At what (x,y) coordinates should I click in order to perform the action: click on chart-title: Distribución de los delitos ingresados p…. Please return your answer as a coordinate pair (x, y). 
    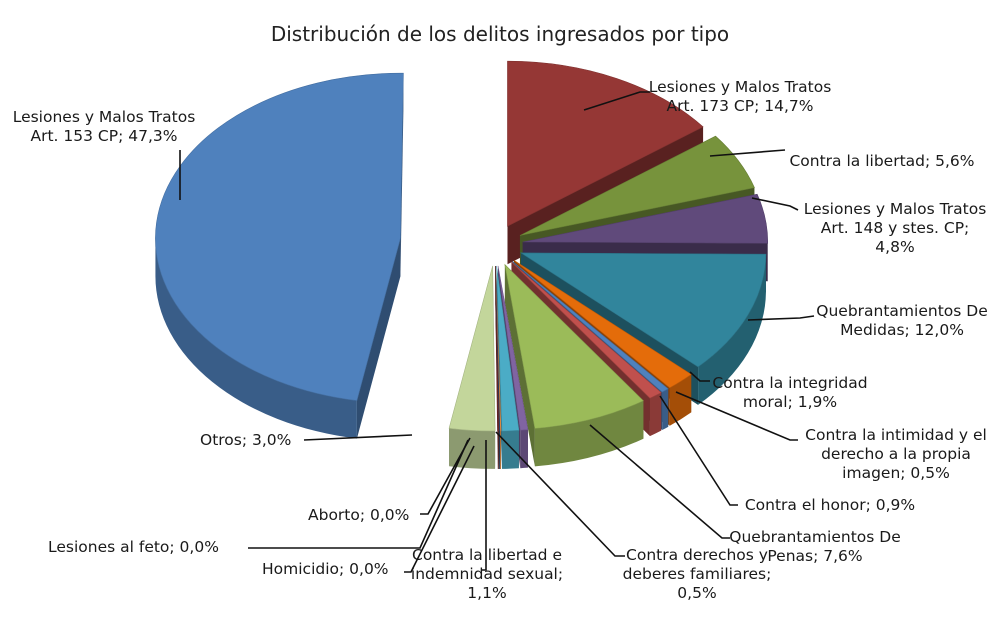
    Looking at the image, I should click on (500, 34).